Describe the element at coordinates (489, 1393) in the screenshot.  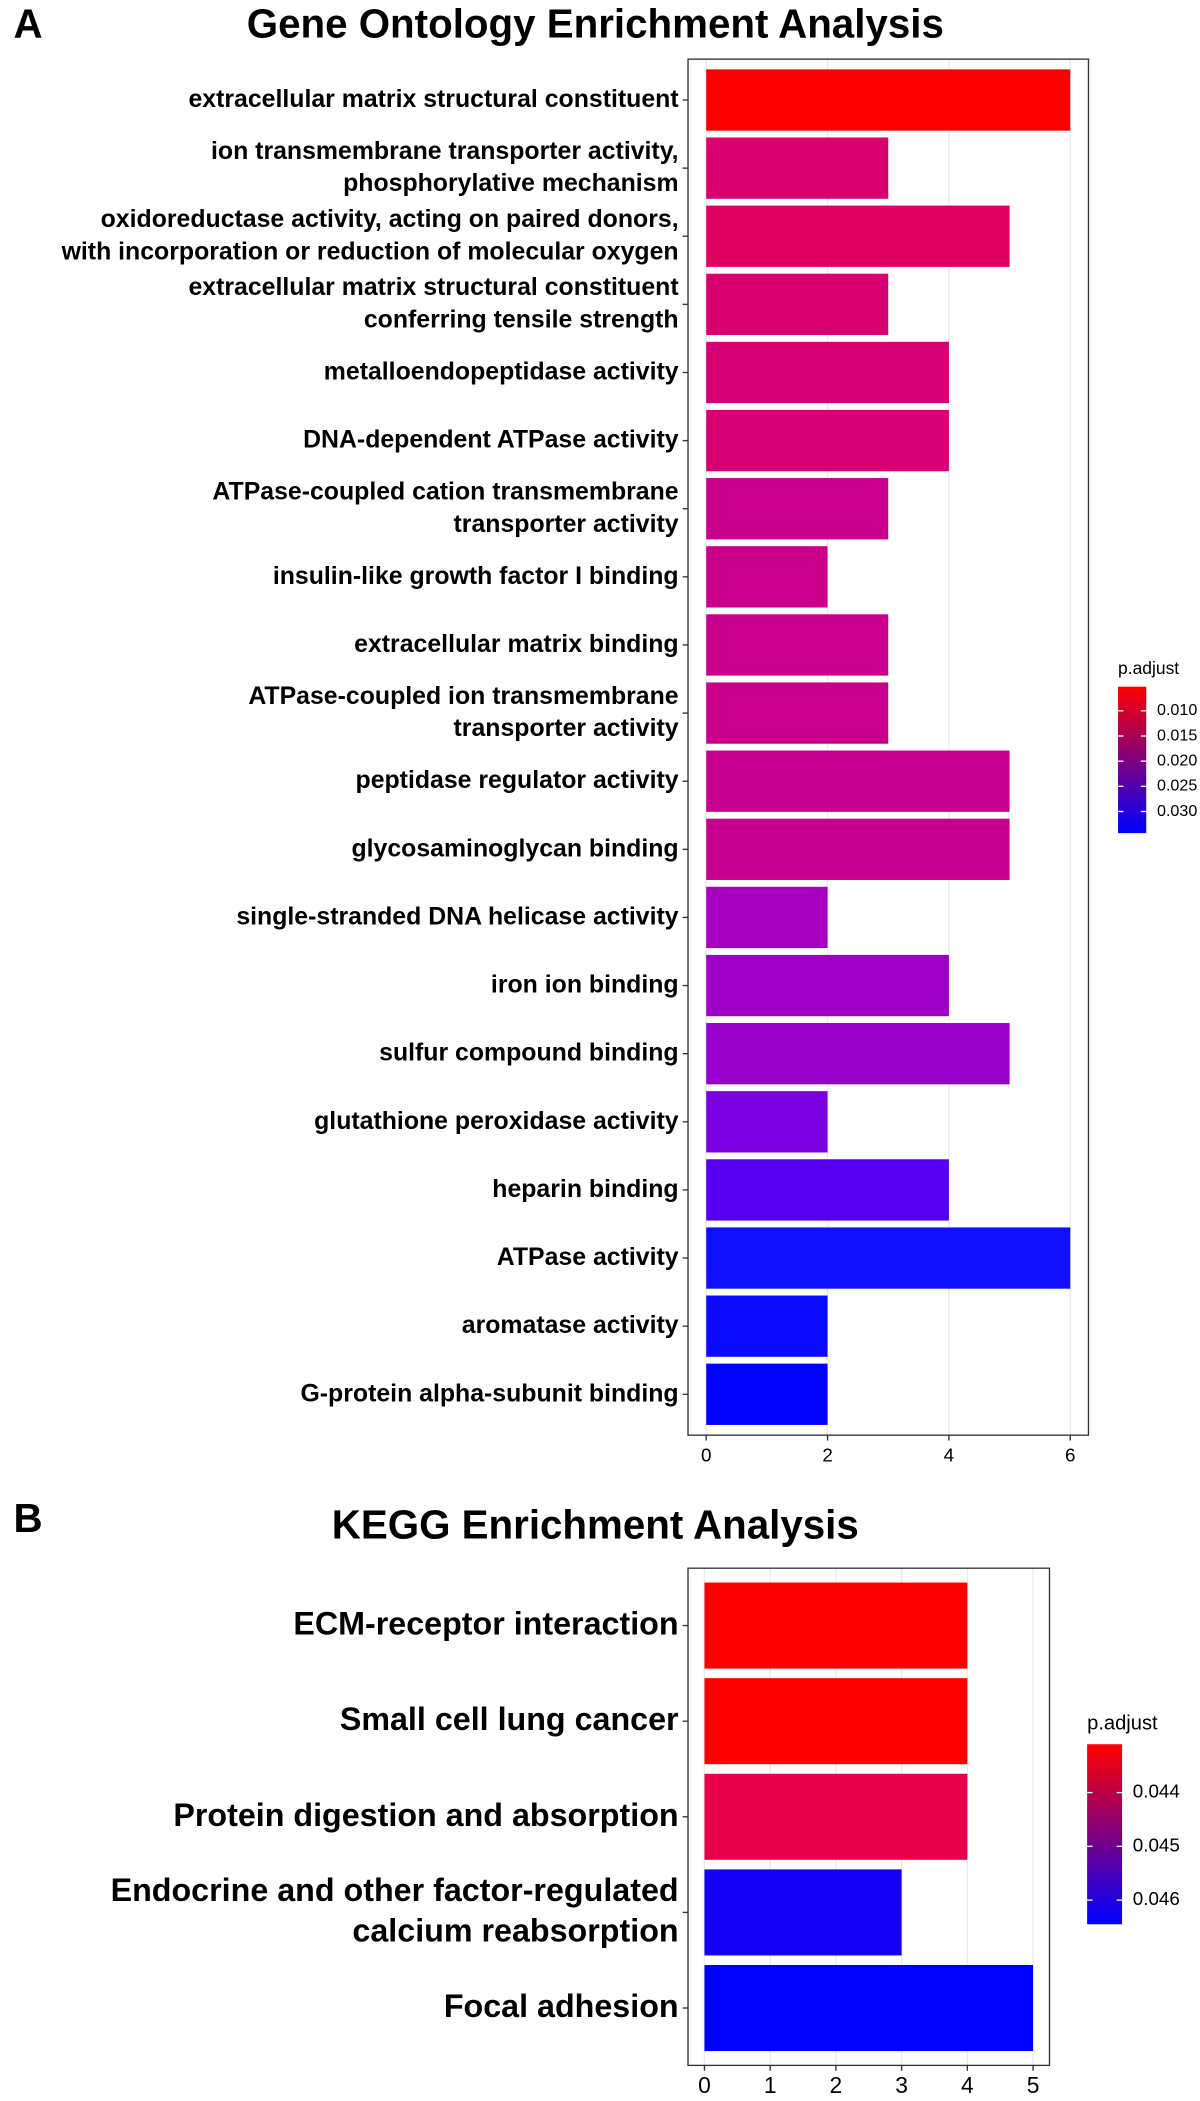
I see `y-tick-label: G-protein alpha-subunit binding` at that location.